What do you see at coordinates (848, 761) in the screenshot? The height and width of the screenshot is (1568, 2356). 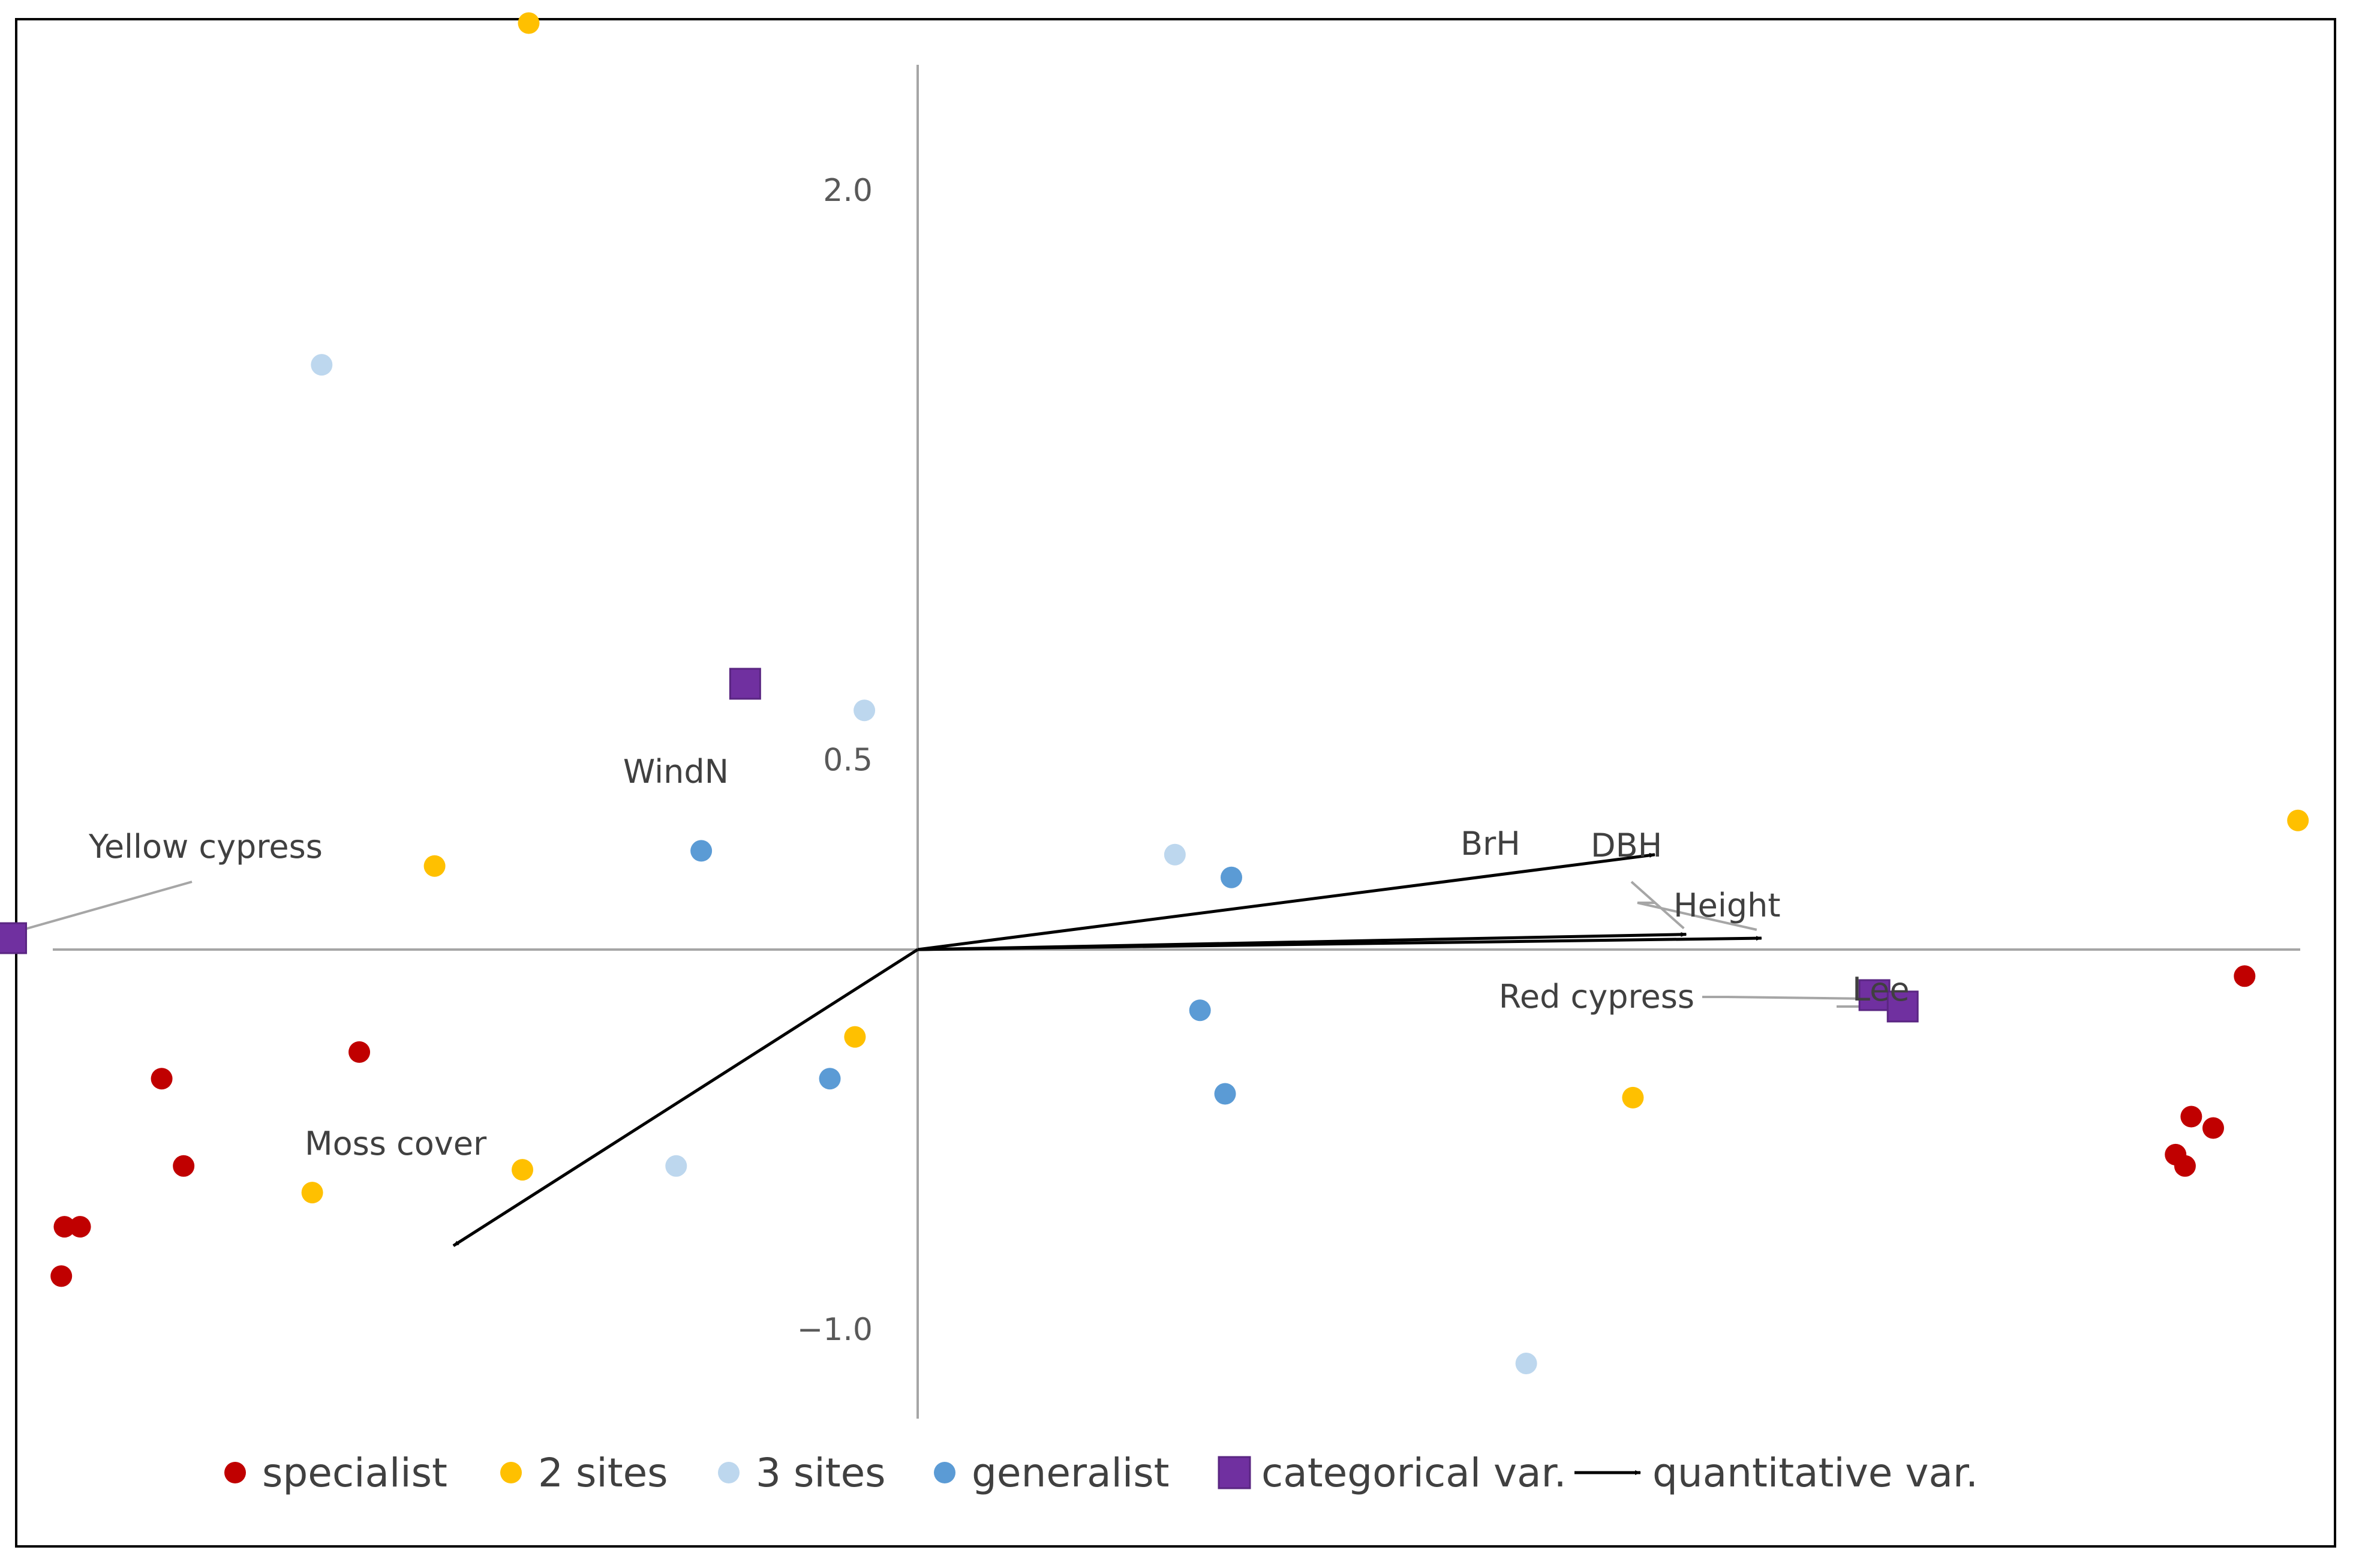 I see `y-tick-label: 0.5` at bounding box center [848, 761].